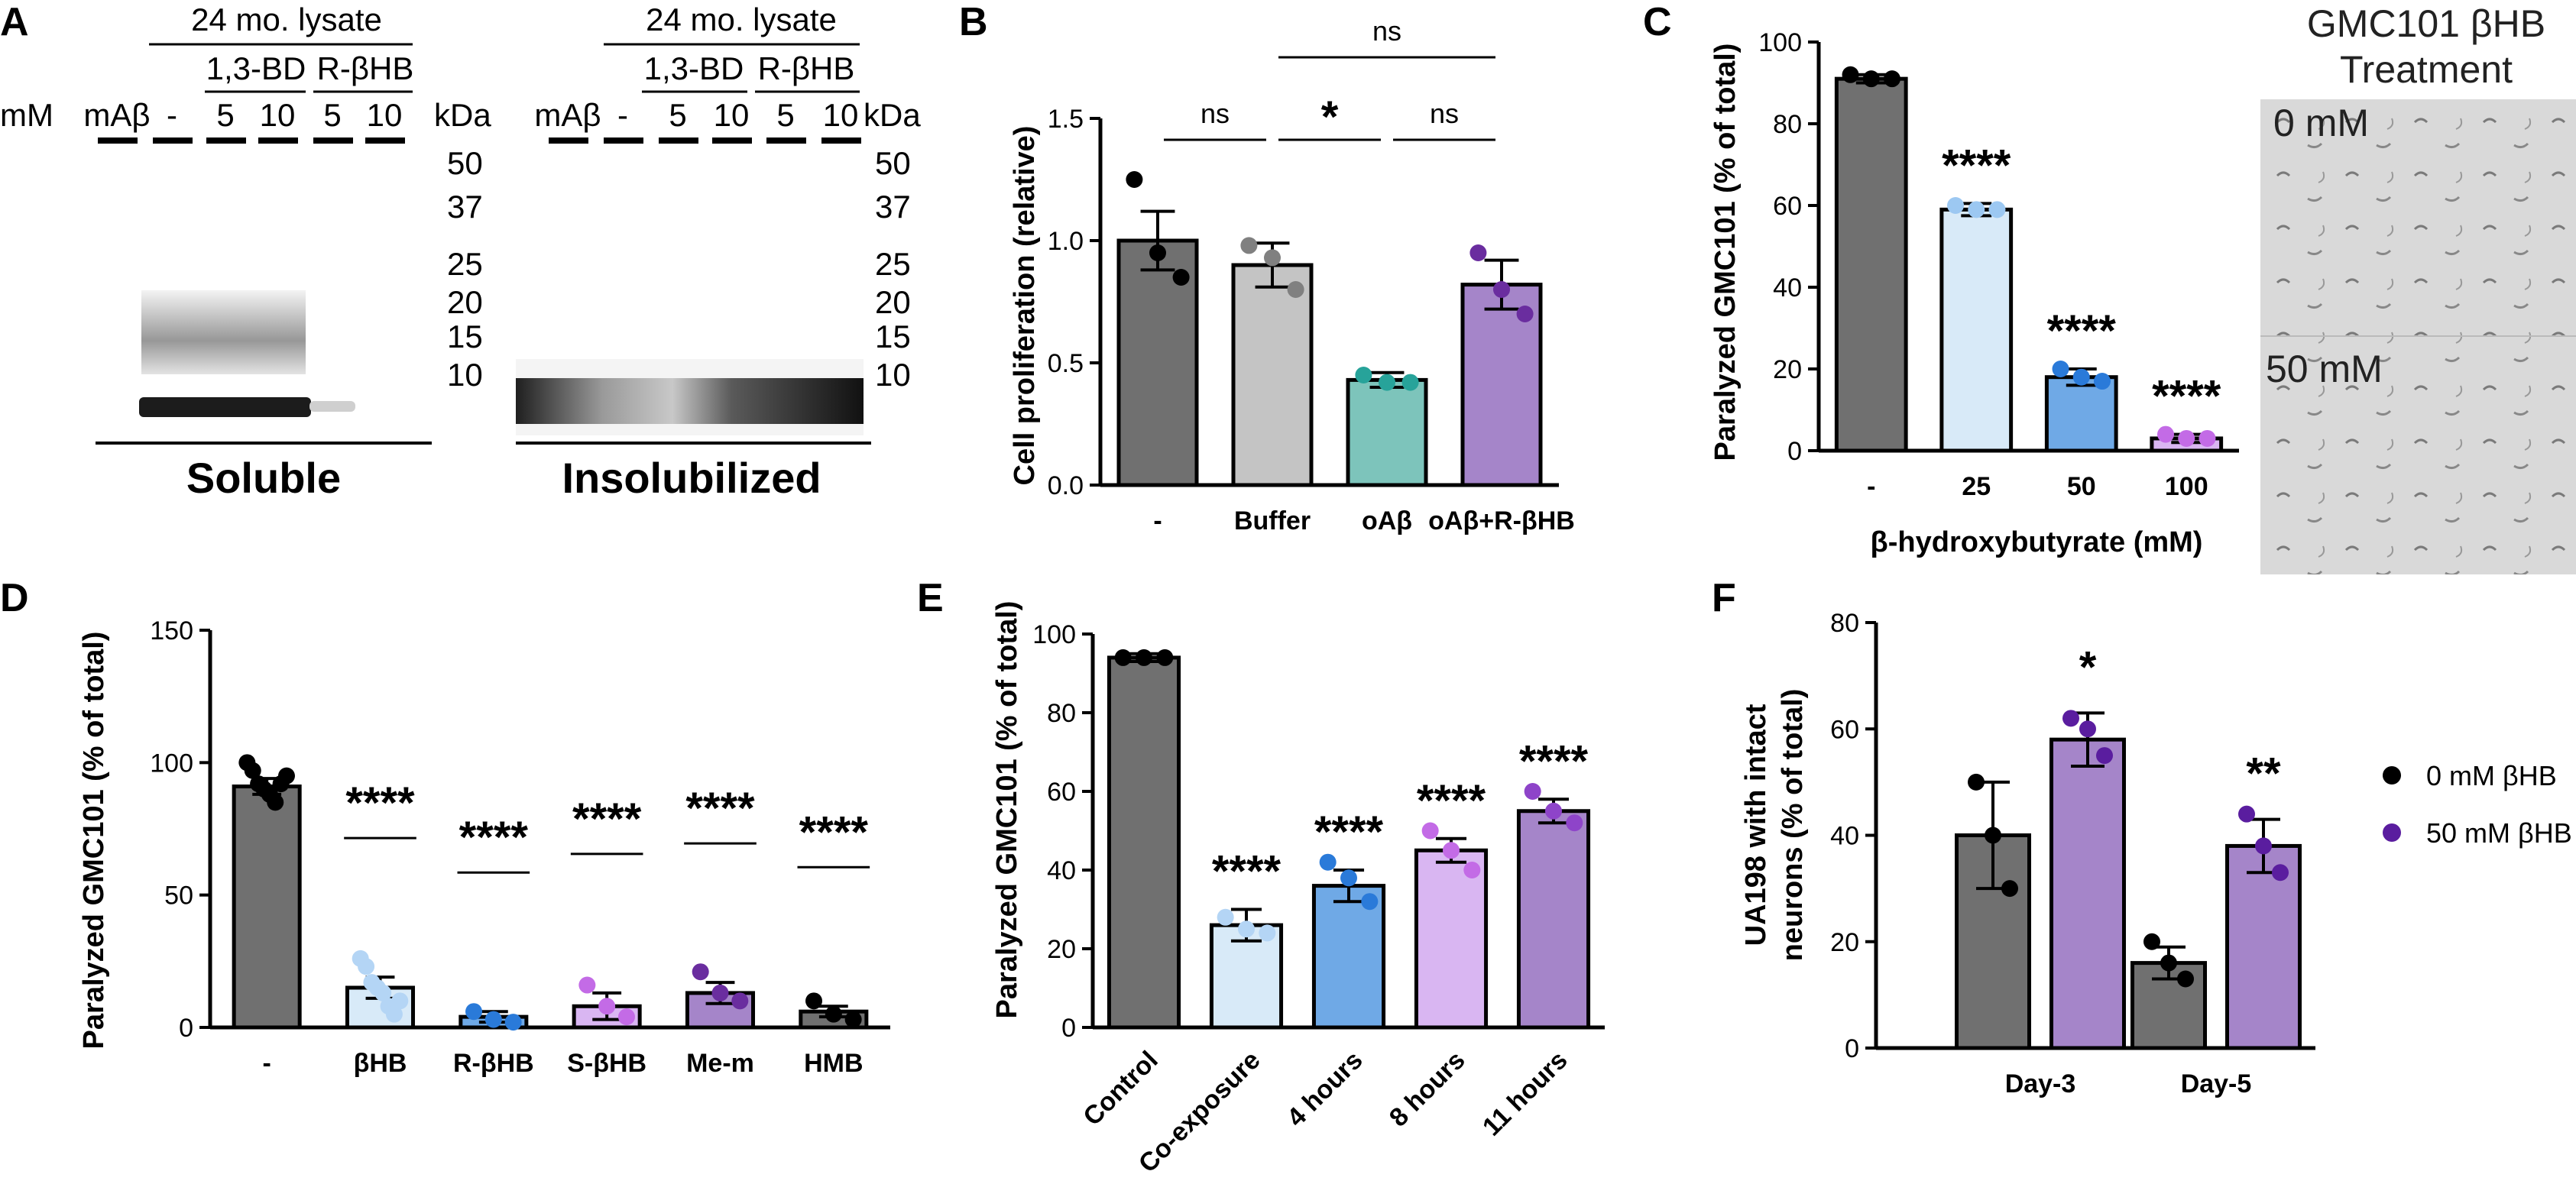 The height and width of the screenshot is (1197, 2576). What do you see at coordinates (806, 68) in the screenshot?
I see `blot-sub2-right: R-βHB` at bounding box center [806, 68].